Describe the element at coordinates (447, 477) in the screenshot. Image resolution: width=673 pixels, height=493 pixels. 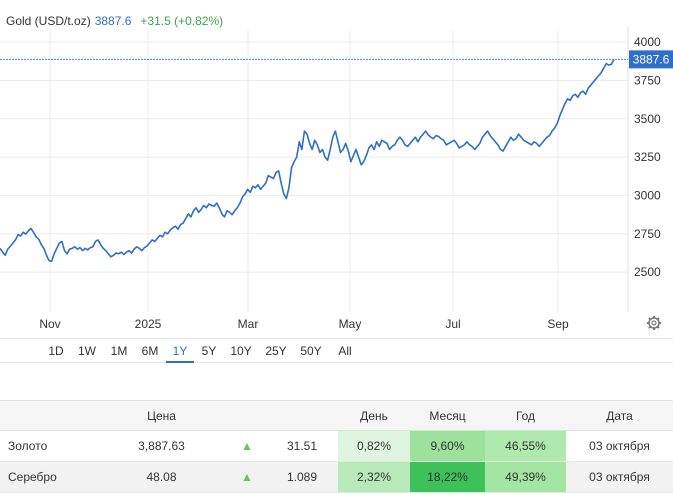
I see `row-month-pct: 18,22%` at that location.